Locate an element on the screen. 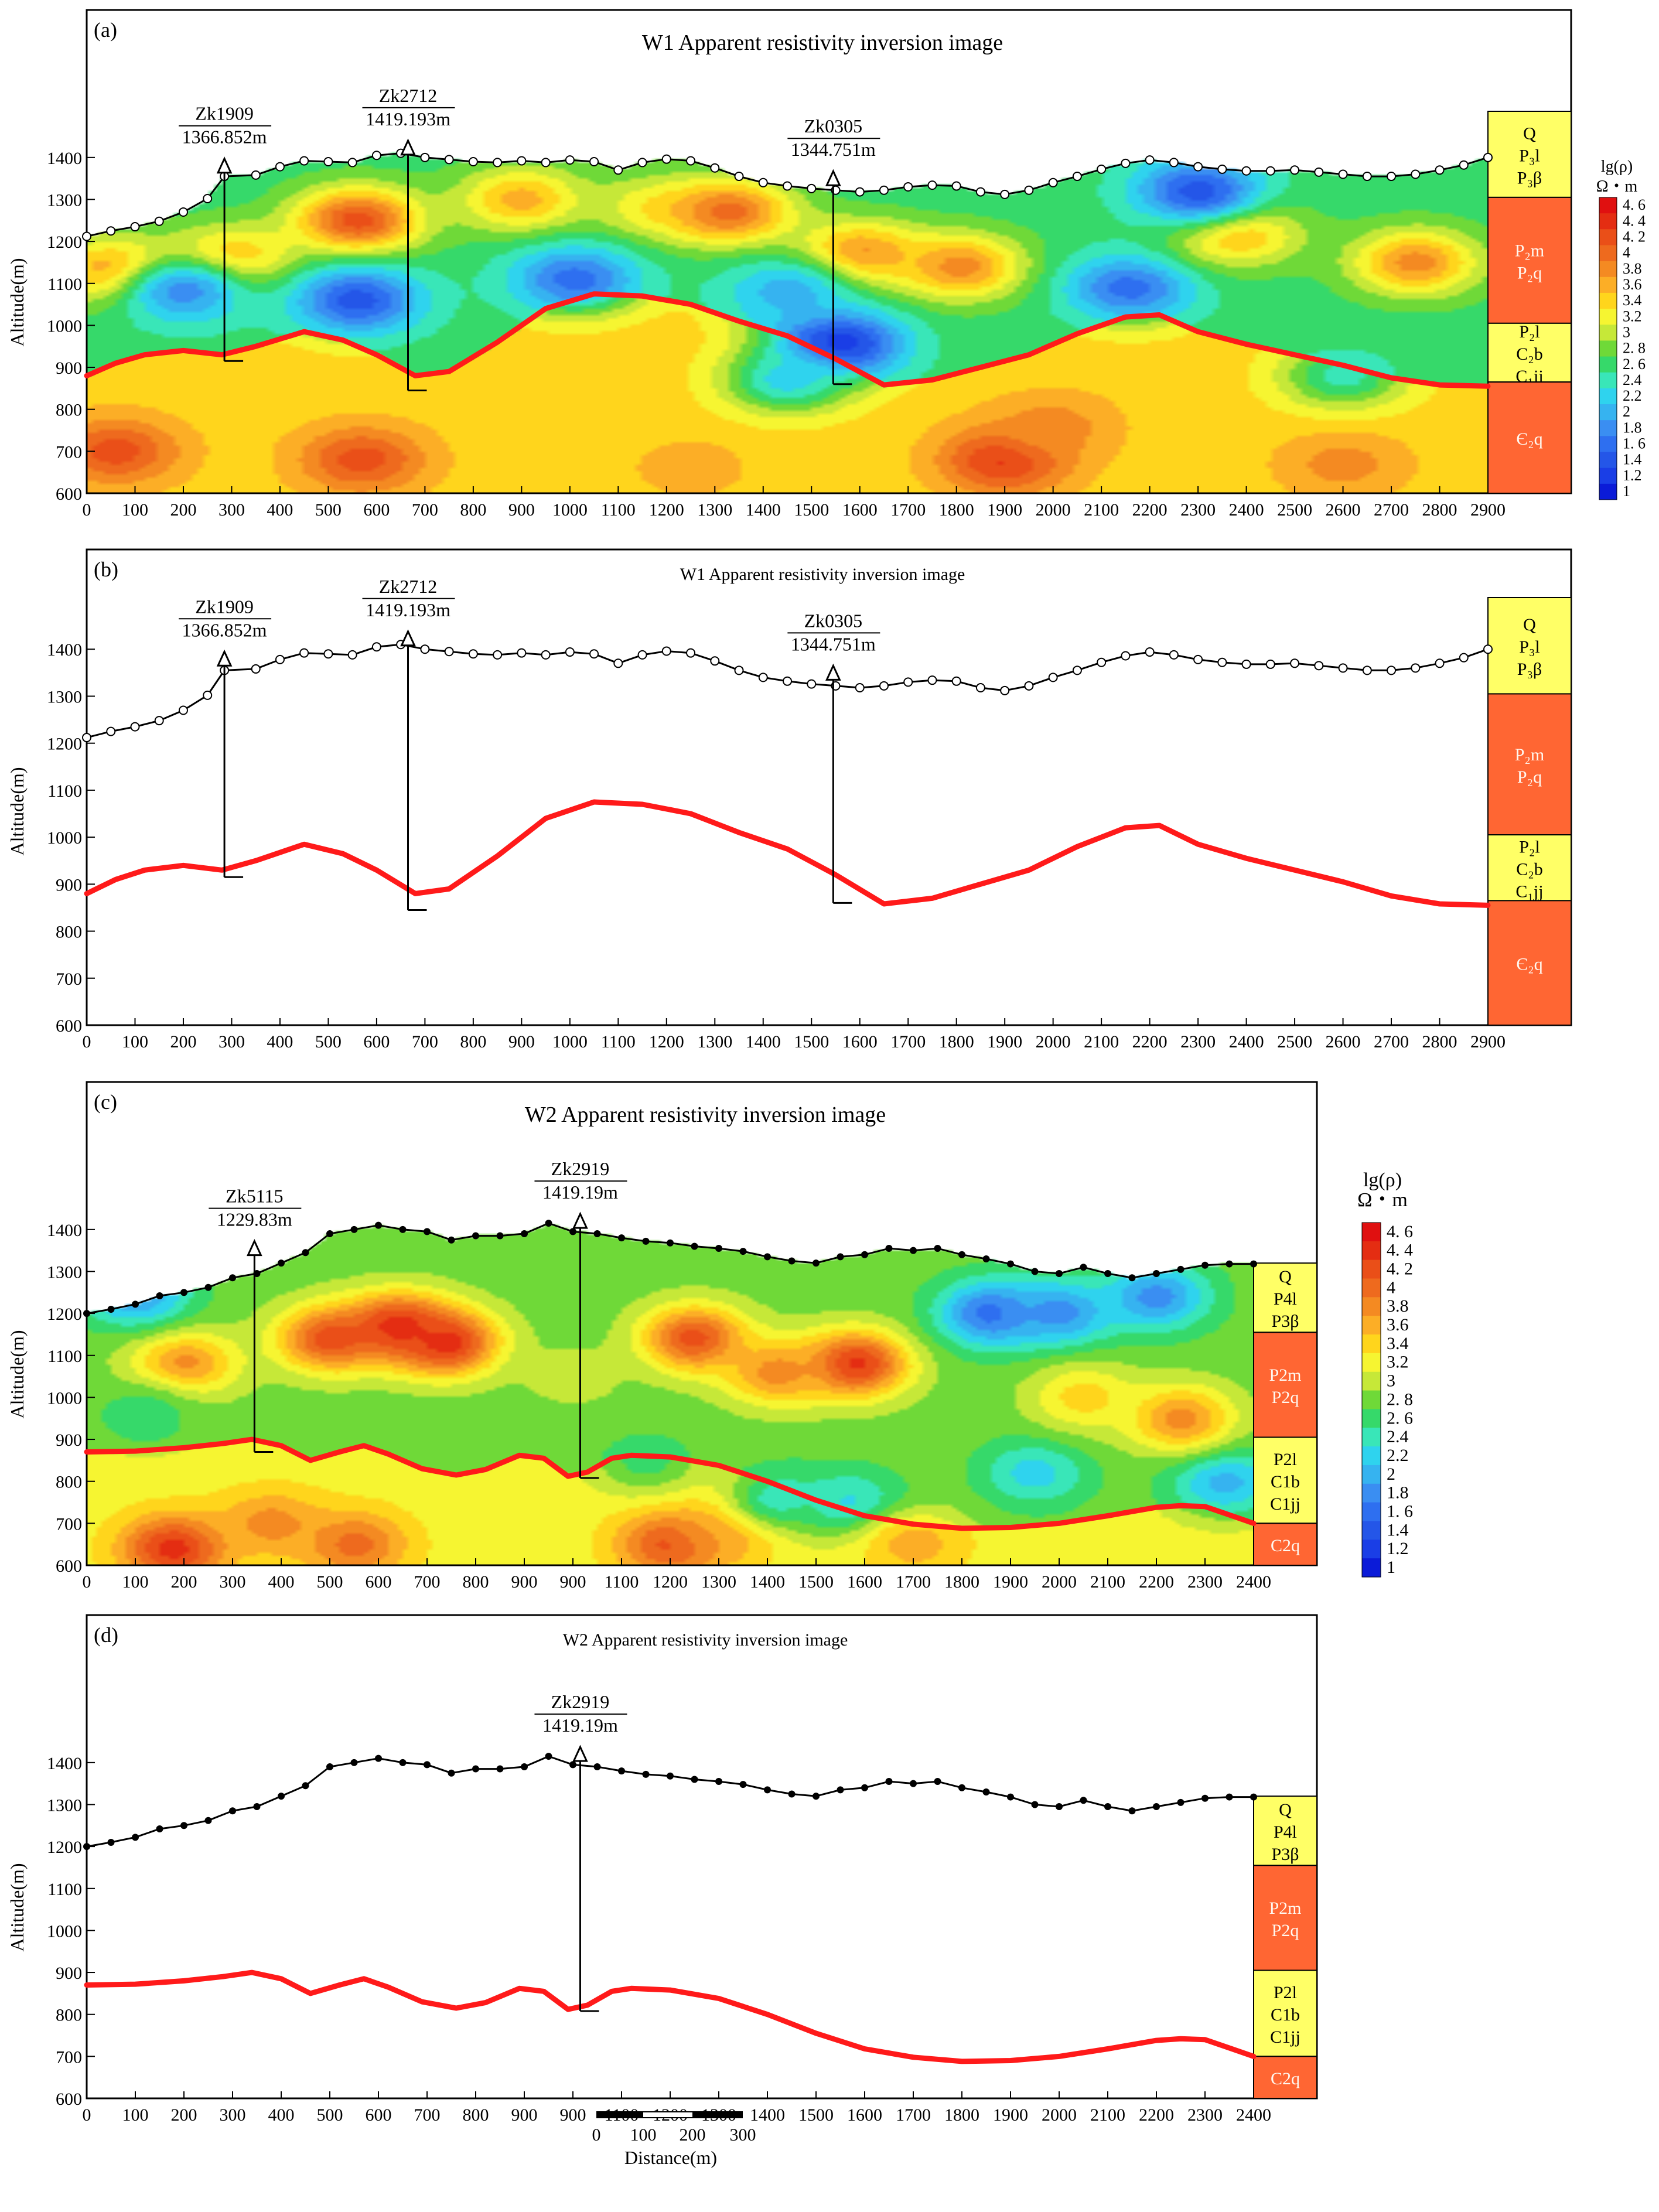  topography is located at coordinates (670, 1268).